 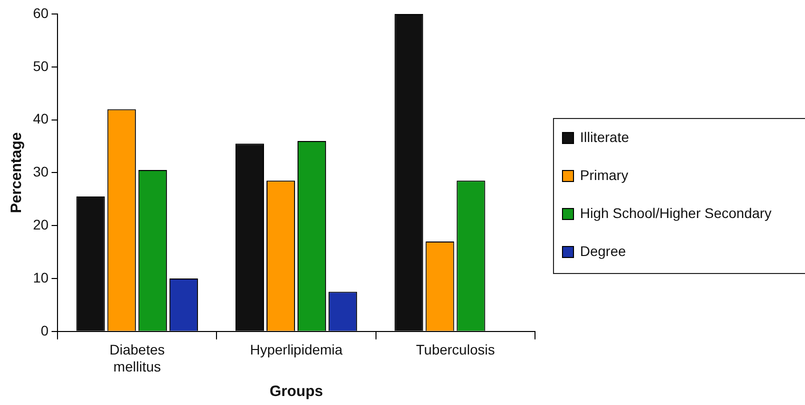 I want to click on y-tick-label: 20, so click(x=40, y=224).